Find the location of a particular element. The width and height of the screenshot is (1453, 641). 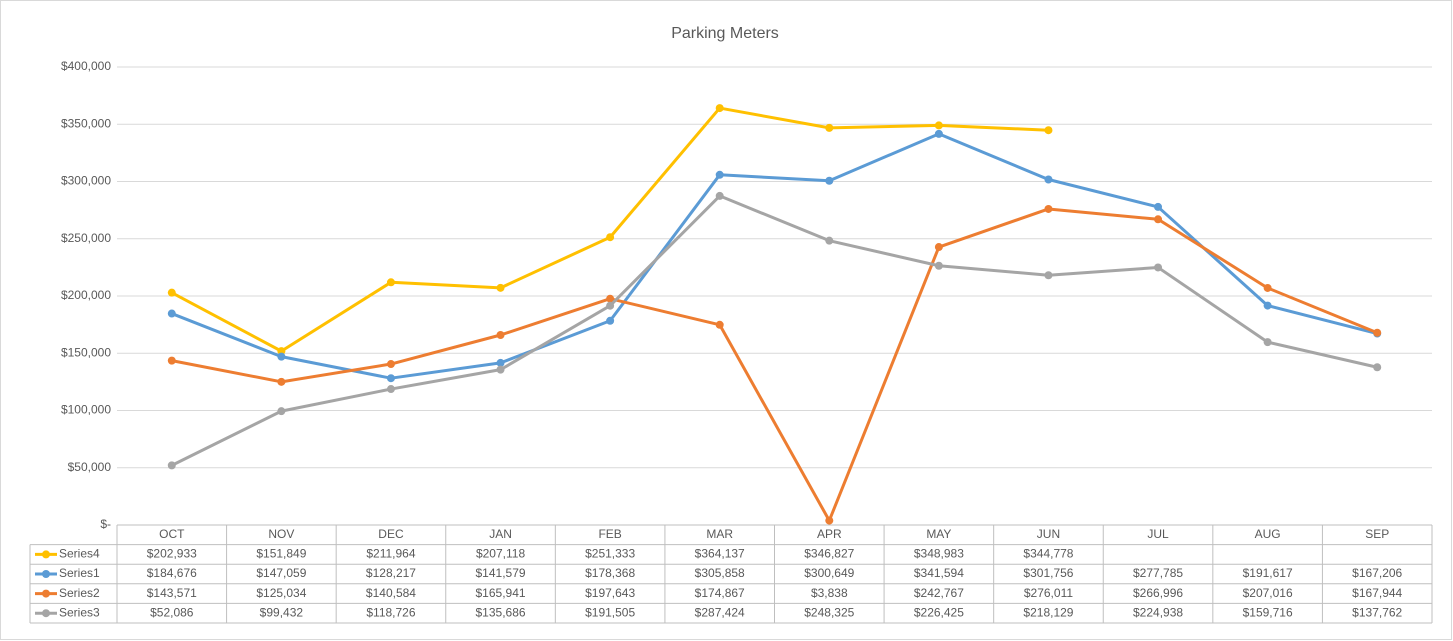

table-cell: $207,016 is located at coordinates (1268, 593).